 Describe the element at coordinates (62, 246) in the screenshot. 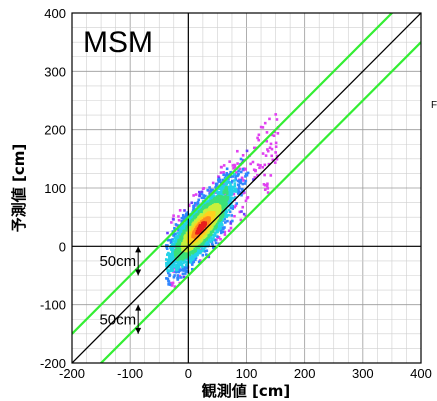

I see `y-tick-label: 0` at that location.